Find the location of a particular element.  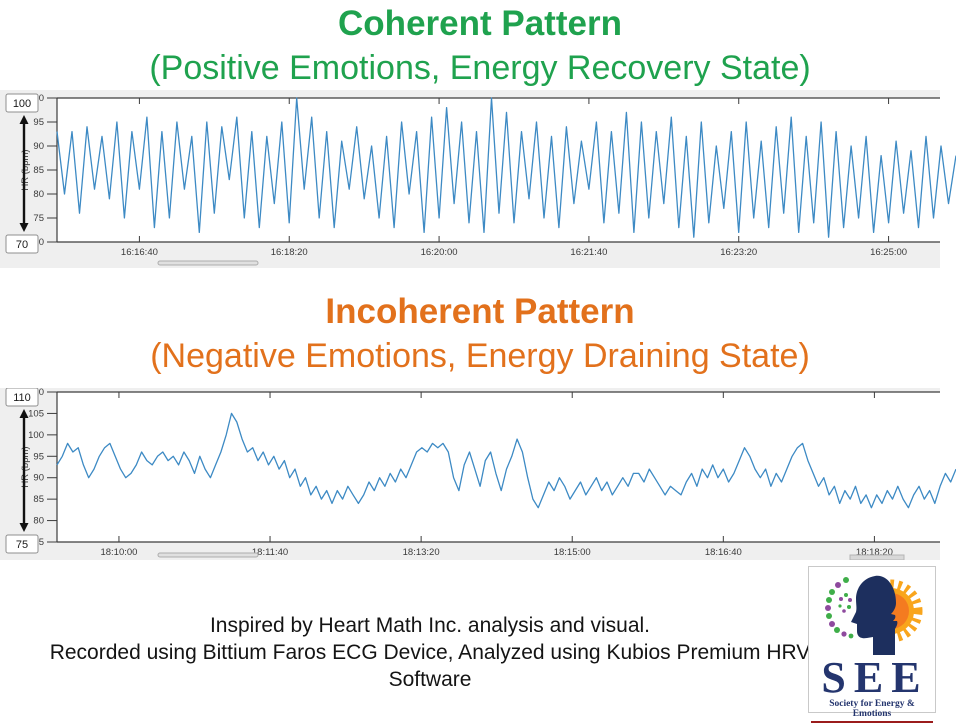

footer-line-3: Software is located at coordinates (430, 679).